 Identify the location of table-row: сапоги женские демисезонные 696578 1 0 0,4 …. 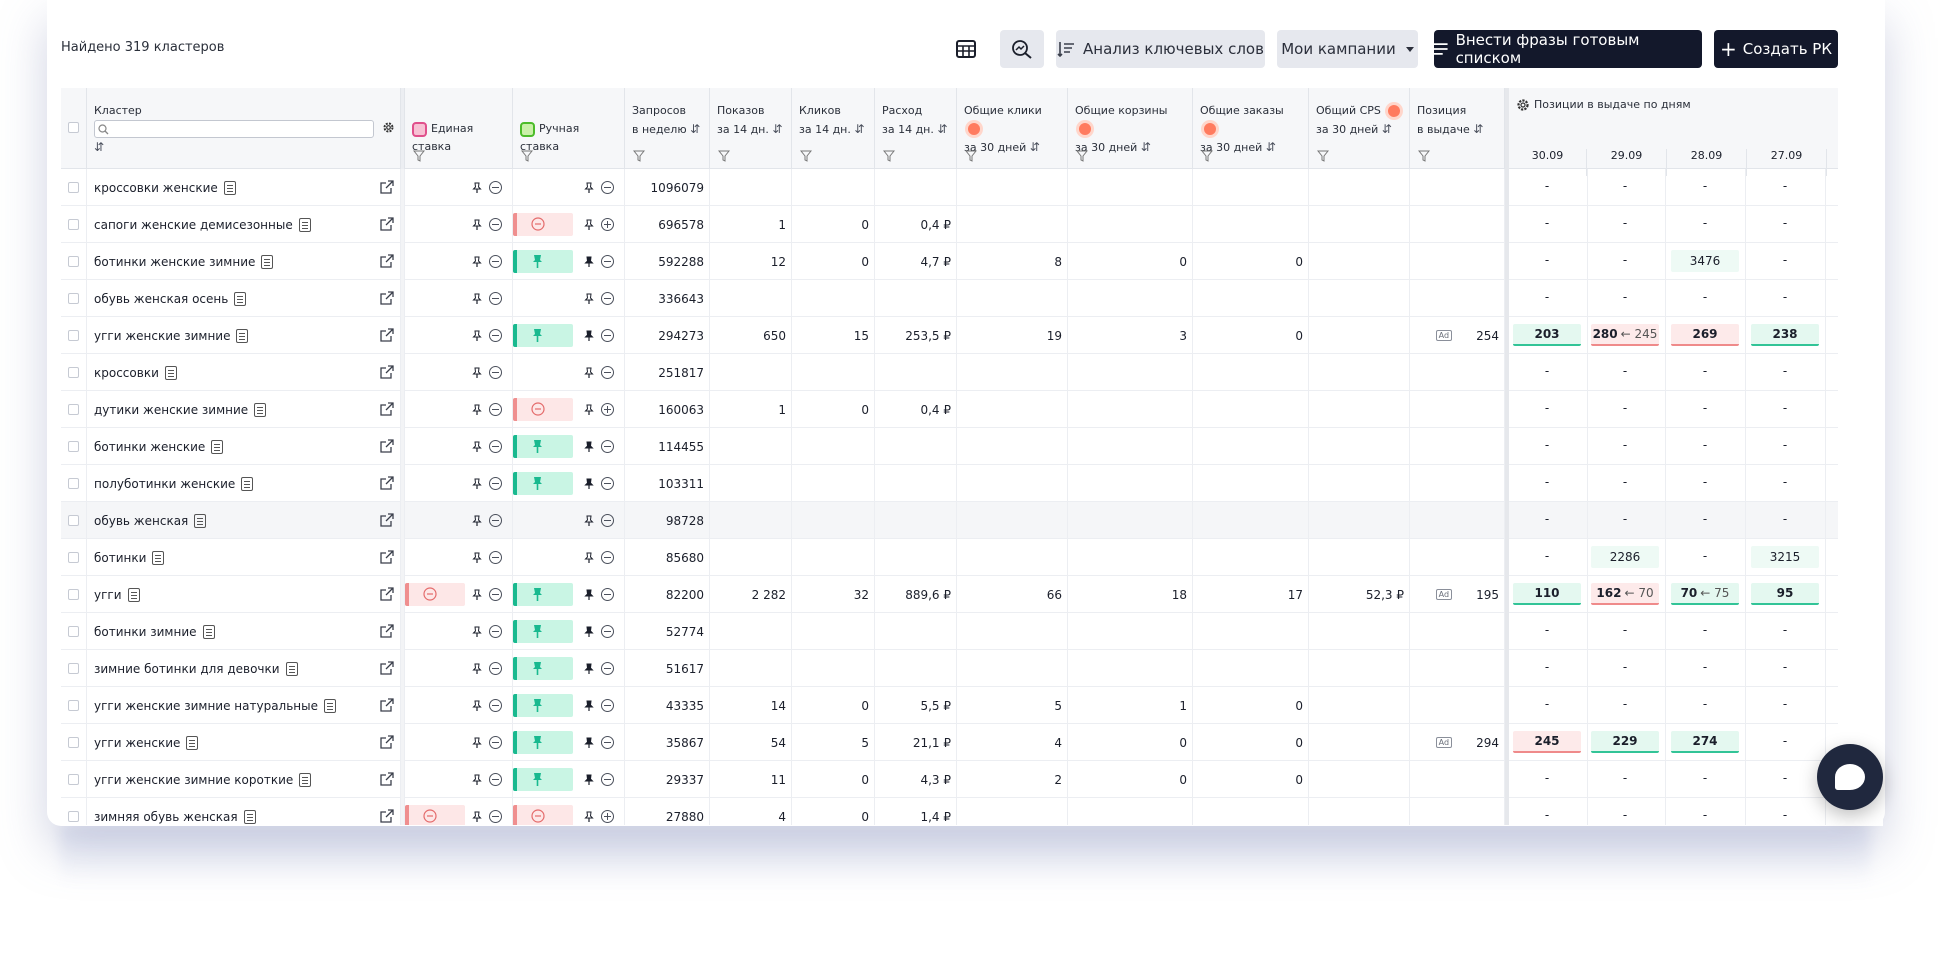
(949, 224).